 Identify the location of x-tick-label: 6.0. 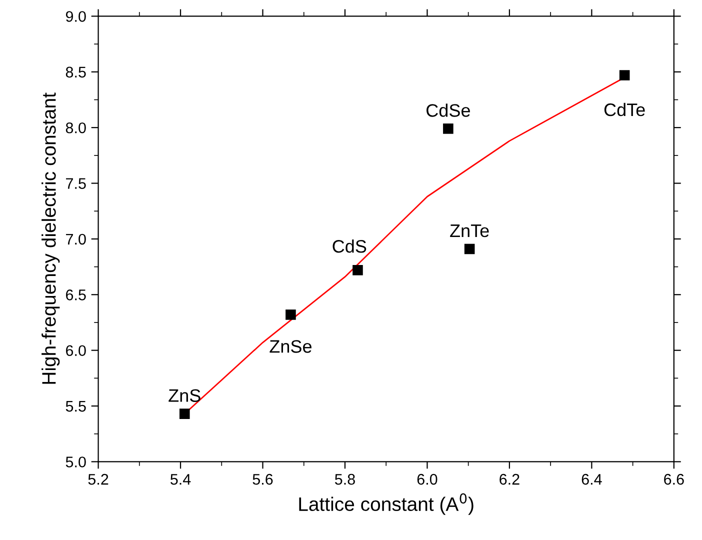
(427, 479).